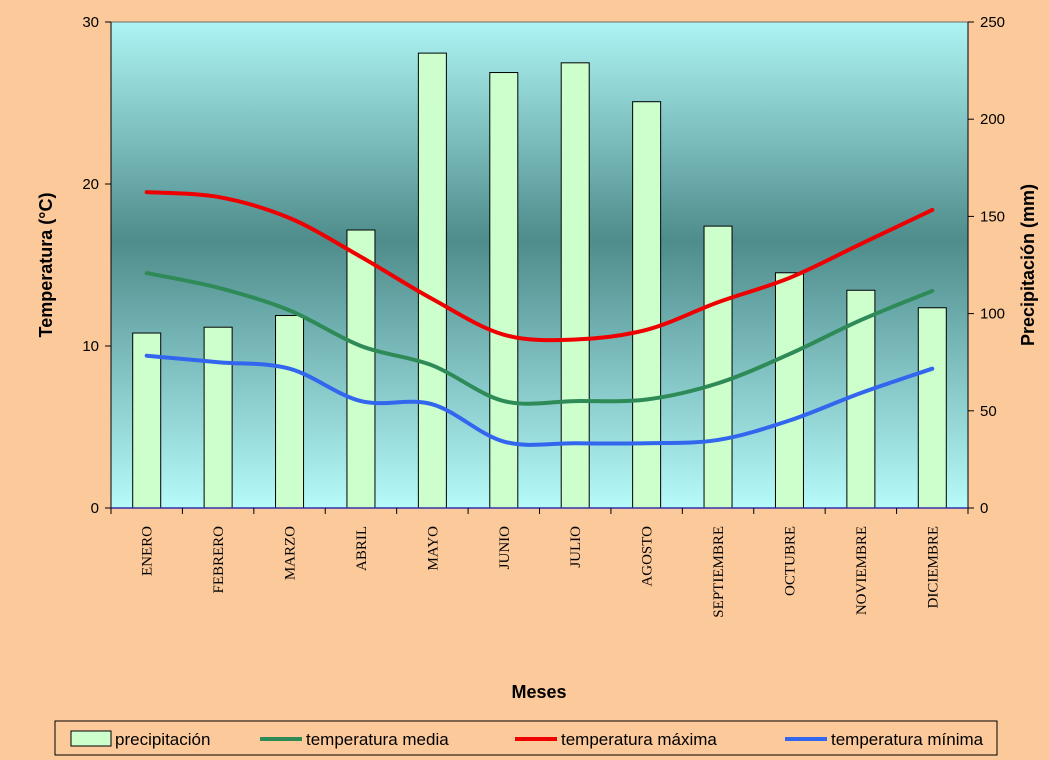 Image resolution: width=1049 pixels, height=760 pixels. Describe the element at coordinates (219, 560) in the screenshot. I see `x-tick-label-febrero: FEBRERO` at that location.